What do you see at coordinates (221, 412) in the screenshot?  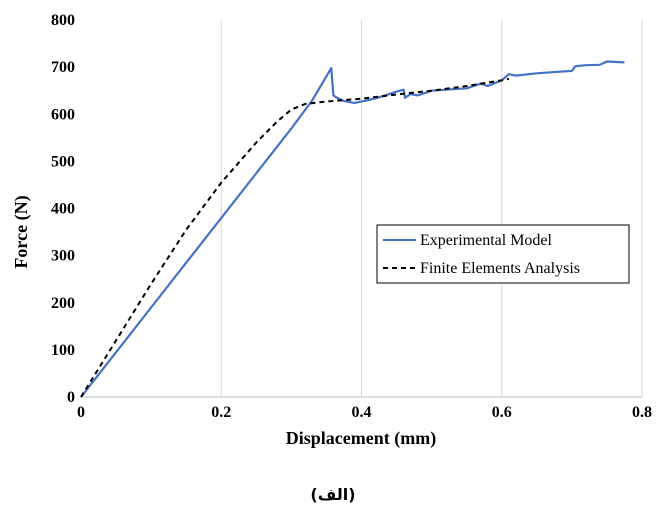 I see `x-tick-label: 0.2` at bounding box center [221, 412].